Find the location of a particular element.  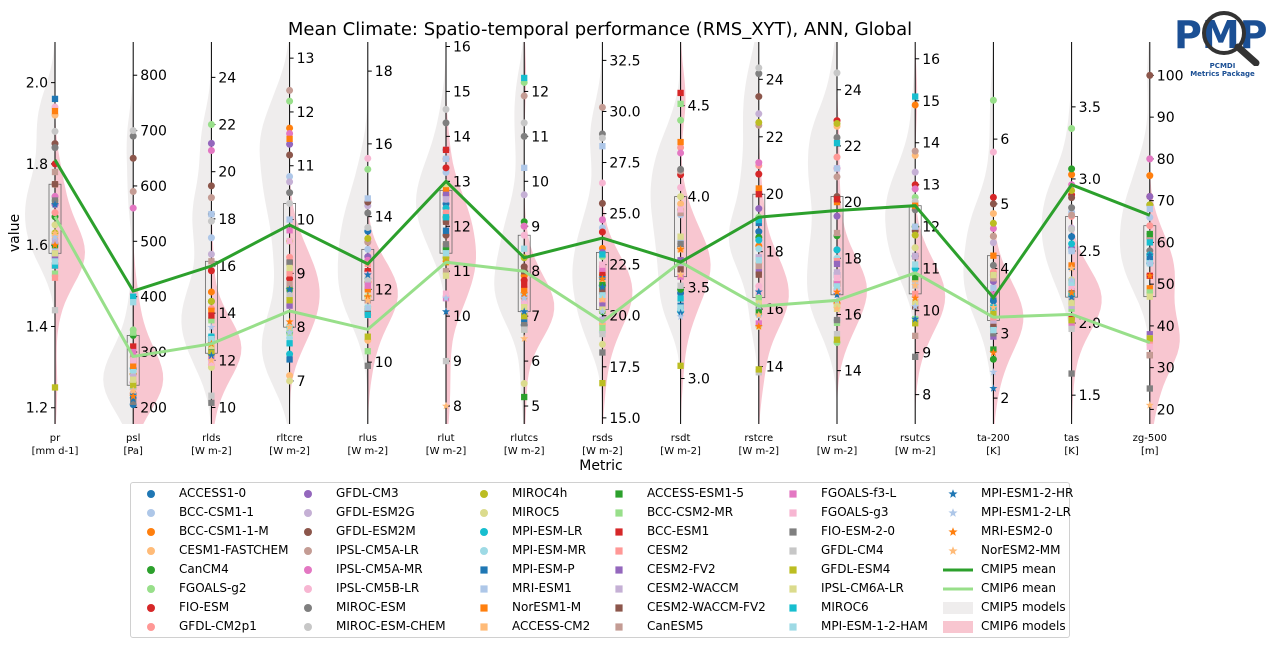

legend-label: GFDL-ESM2G is located at coordinates (375, 512).